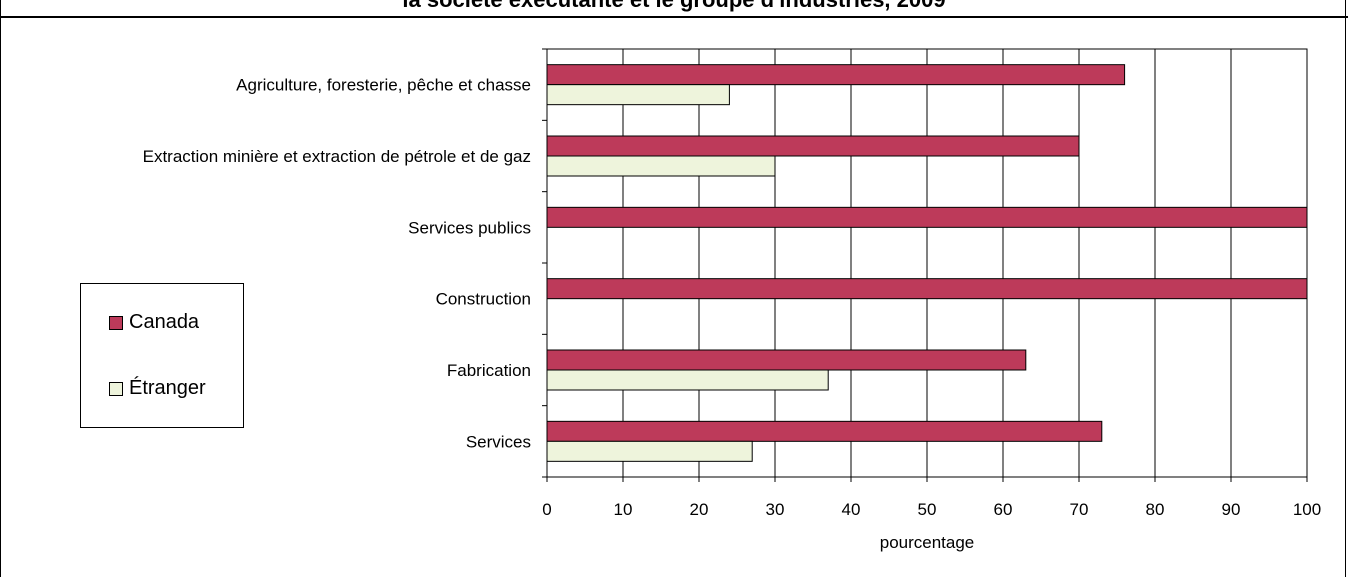 This screenshot has height=577, width=1348. Describe the element at coordinates (489, 370) in the screenshot. I see `category-label: Fabrication` at that location.